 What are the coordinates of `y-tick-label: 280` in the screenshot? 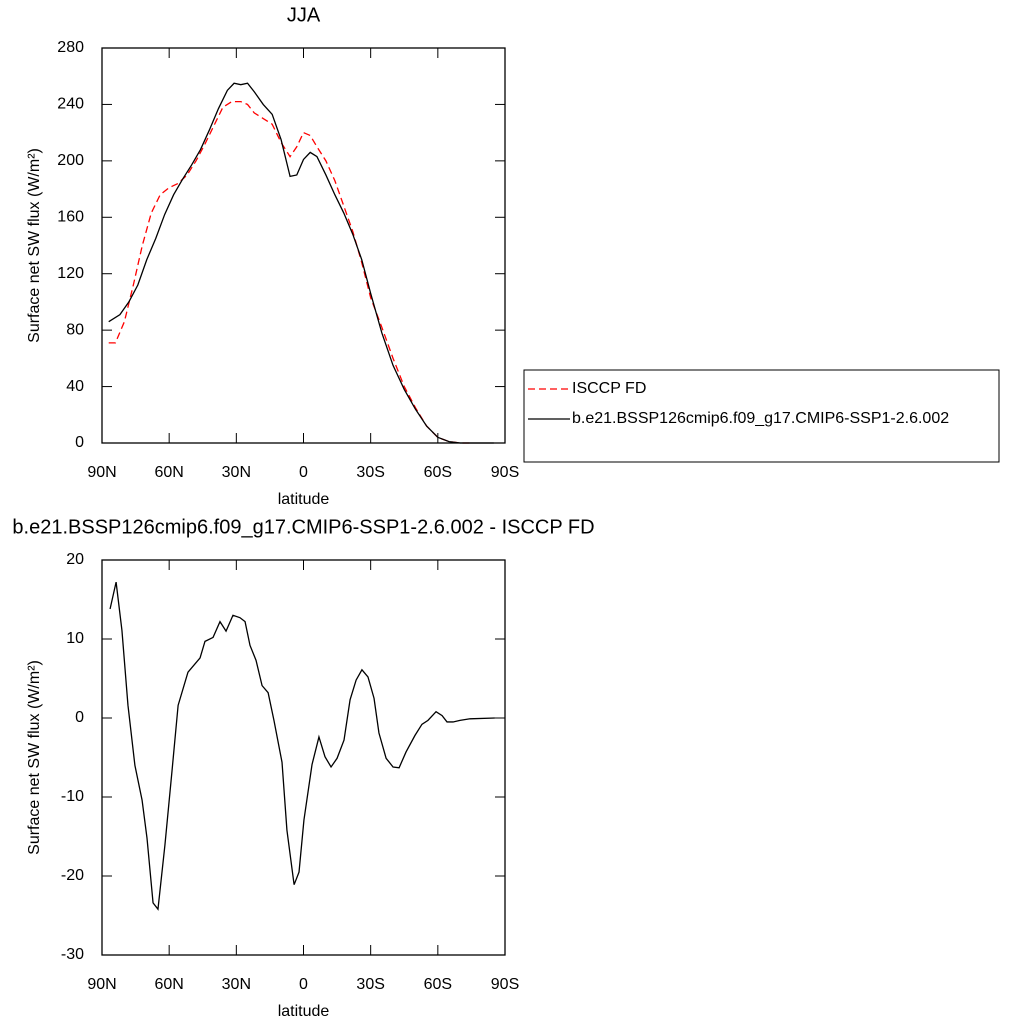 It's located at (70, 47).